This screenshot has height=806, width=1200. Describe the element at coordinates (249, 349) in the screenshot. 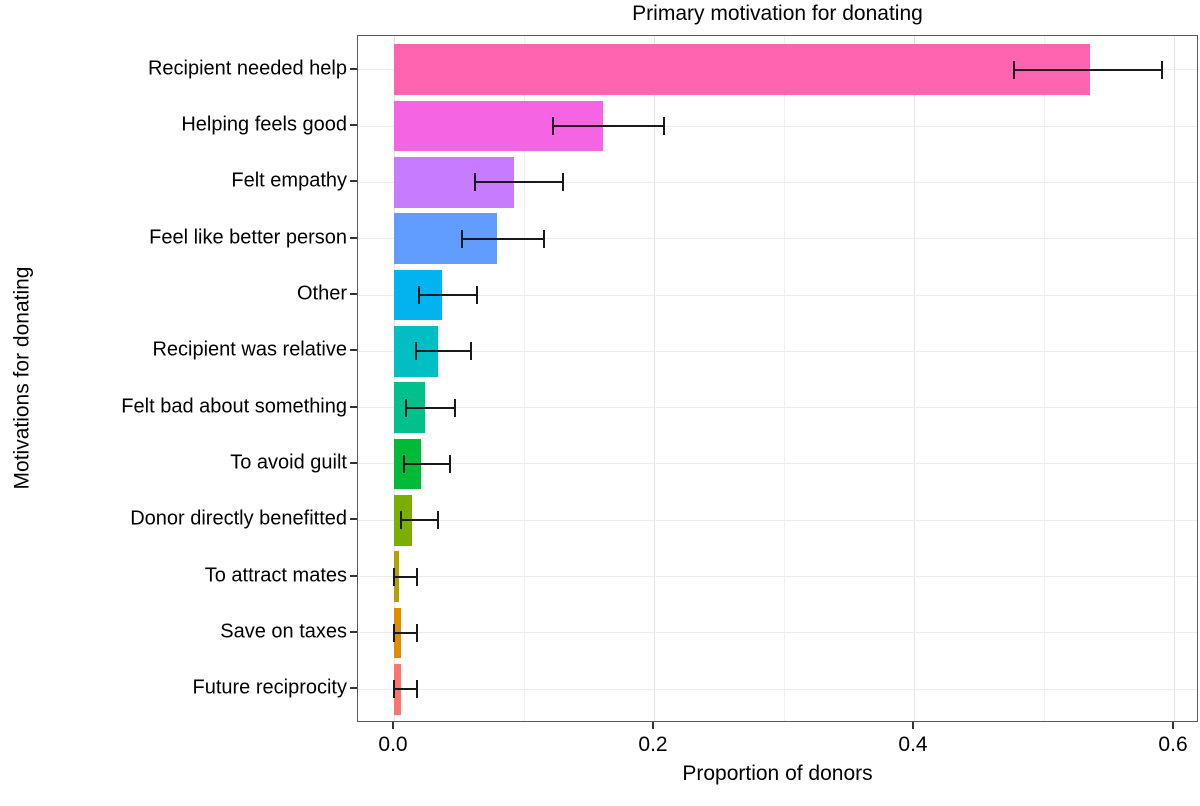

I see `y-tick-label: Recipient was relative` at that location.